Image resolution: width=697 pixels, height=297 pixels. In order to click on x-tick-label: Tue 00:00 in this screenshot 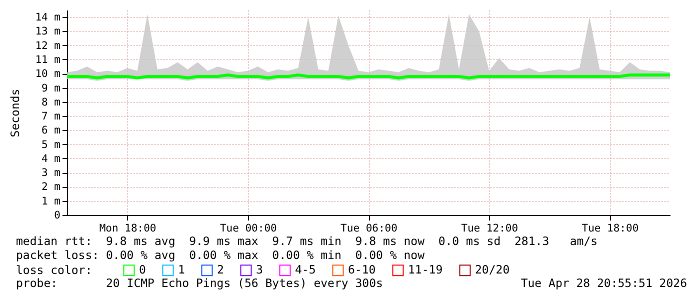, I will do `click(248, 228)`.